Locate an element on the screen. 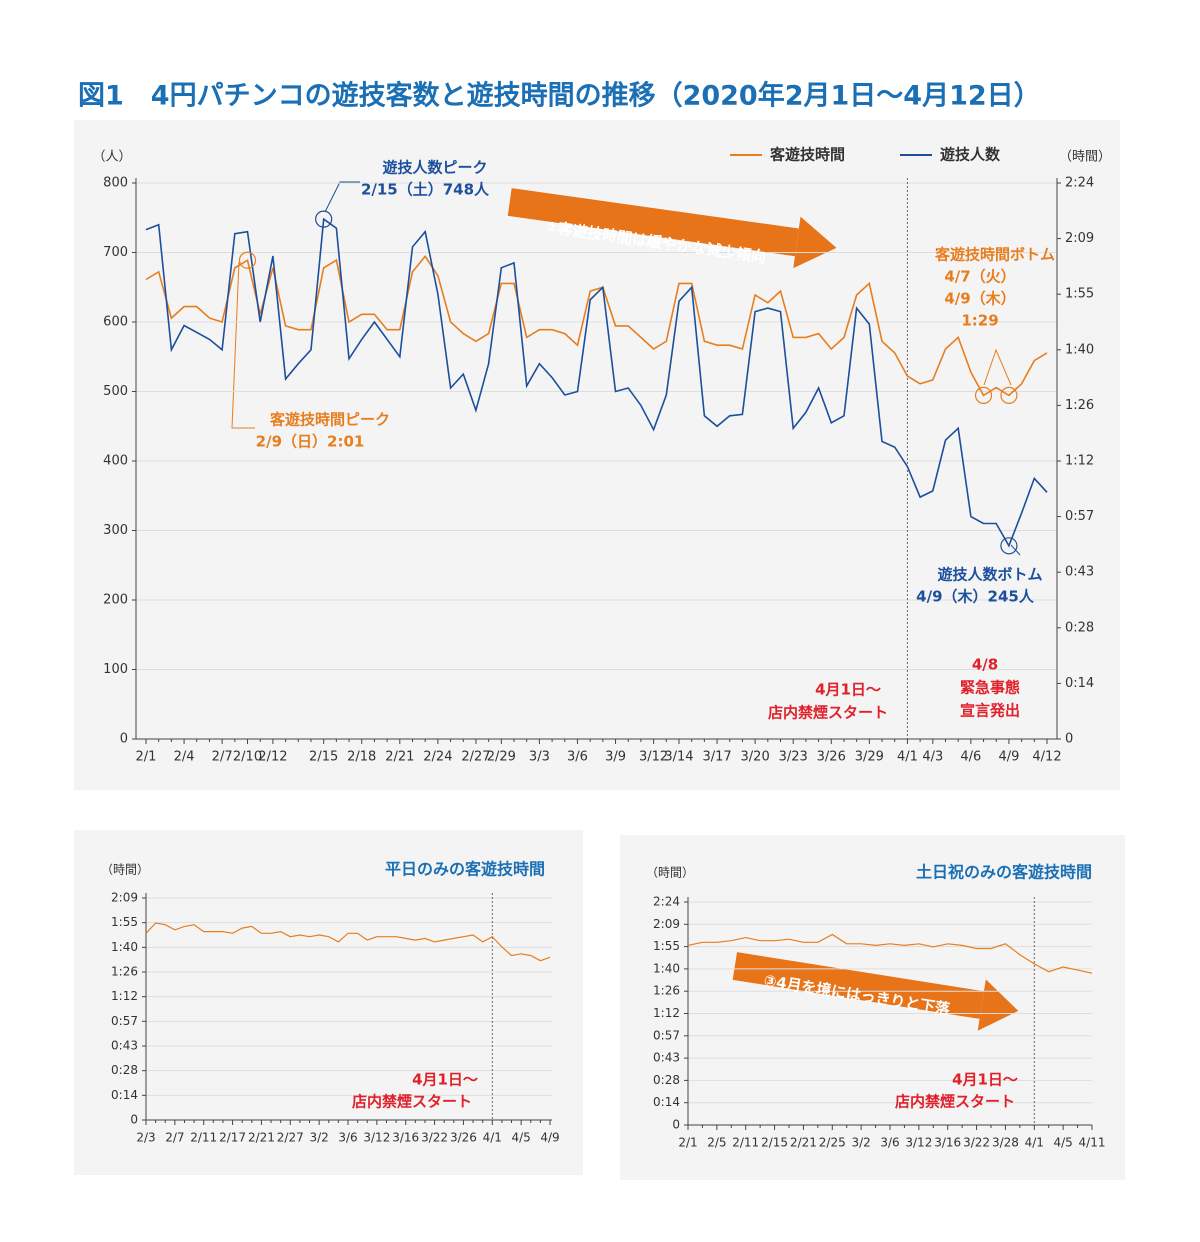  annotation: 4/8 is located at coordinates (985, 665).